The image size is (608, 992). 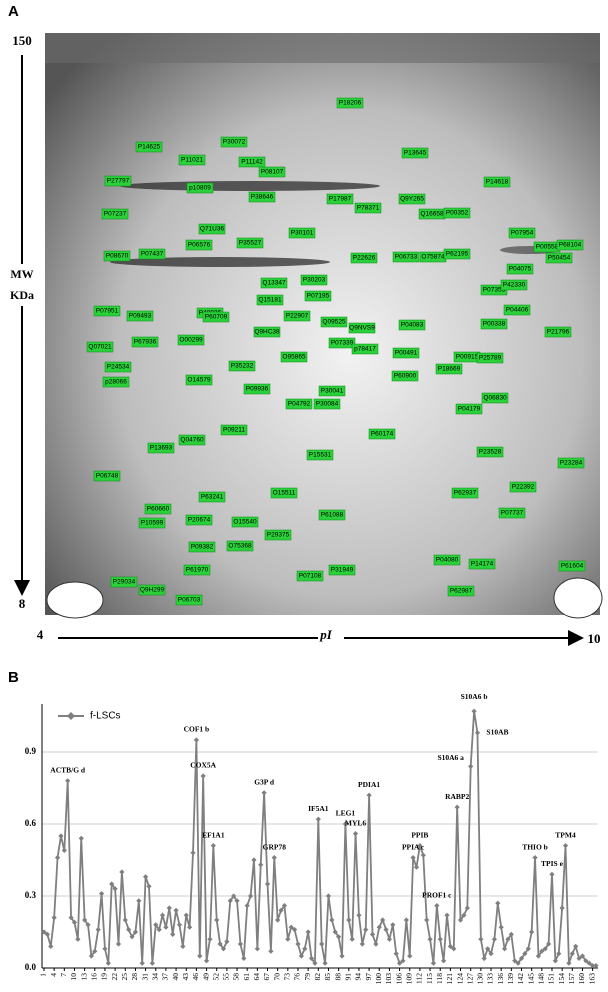 What do you see at coordinates (267, 332) in the screenshot?
I see `protein-label: Q9HC38` at bounding box center [267, 332].